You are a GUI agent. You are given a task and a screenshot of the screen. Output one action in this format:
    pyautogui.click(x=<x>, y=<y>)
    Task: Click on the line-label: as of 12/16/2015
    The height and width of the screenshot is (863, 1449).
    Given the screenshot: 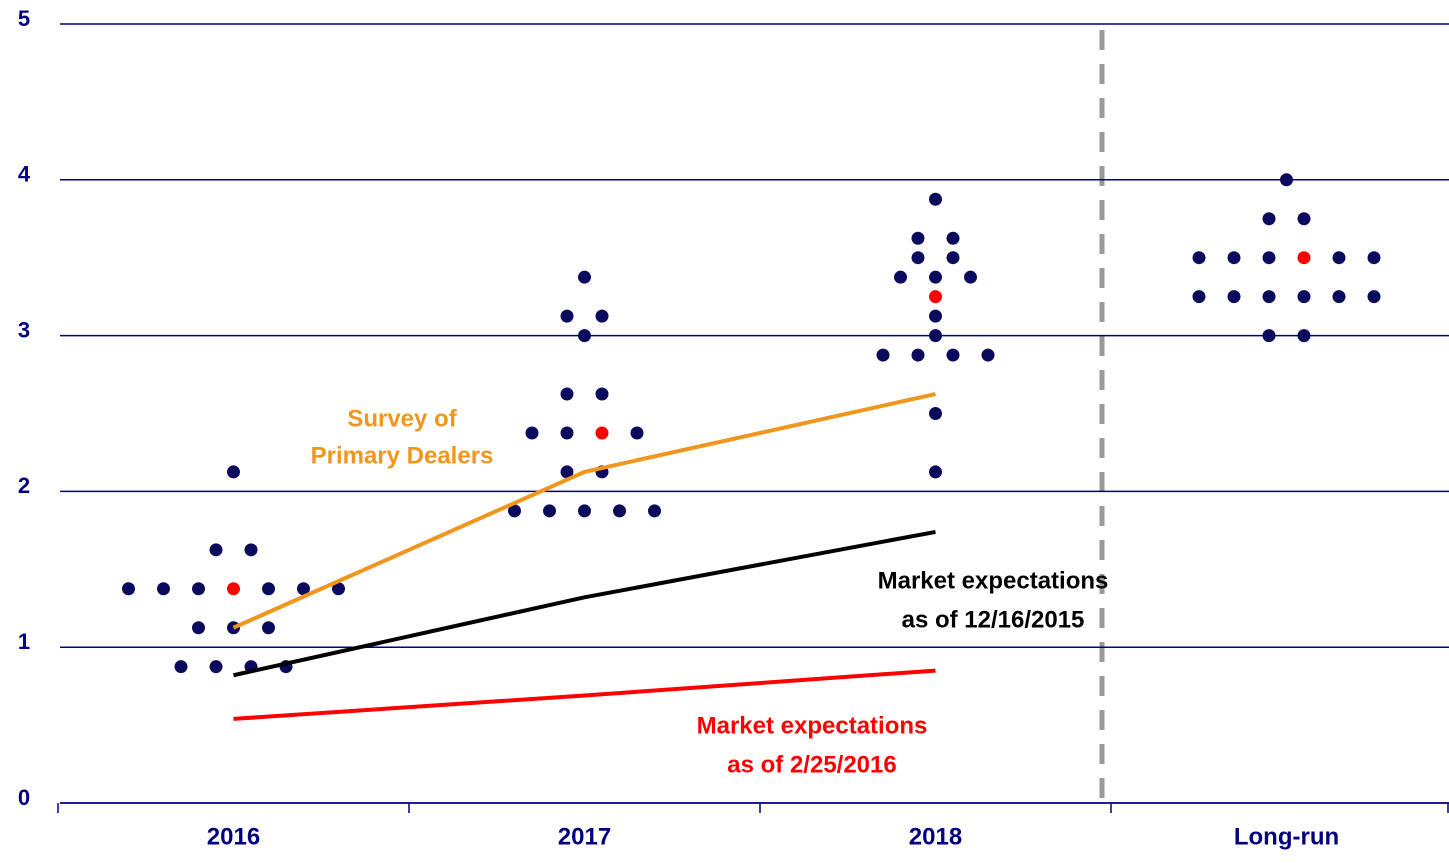 What is the action you would take?
    pyautogui.click(x=993, y=619)
    